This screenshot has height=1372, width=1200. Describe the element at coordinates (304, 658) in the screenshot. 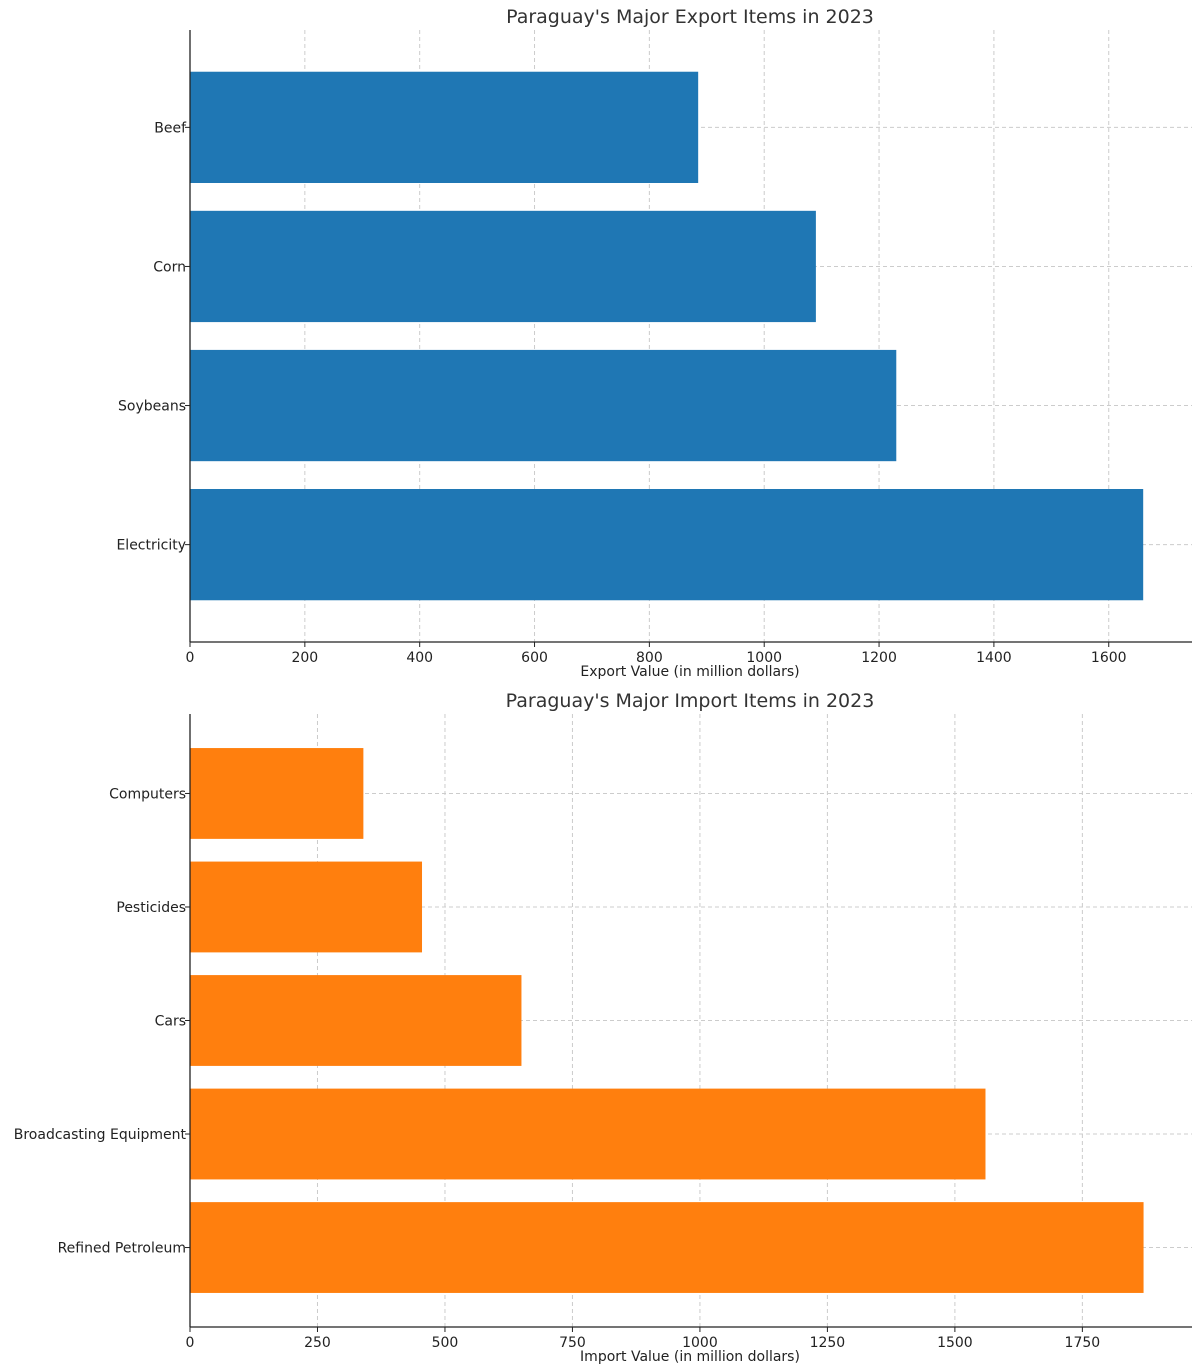

I see `export-x-tick-label: 200` at that location.